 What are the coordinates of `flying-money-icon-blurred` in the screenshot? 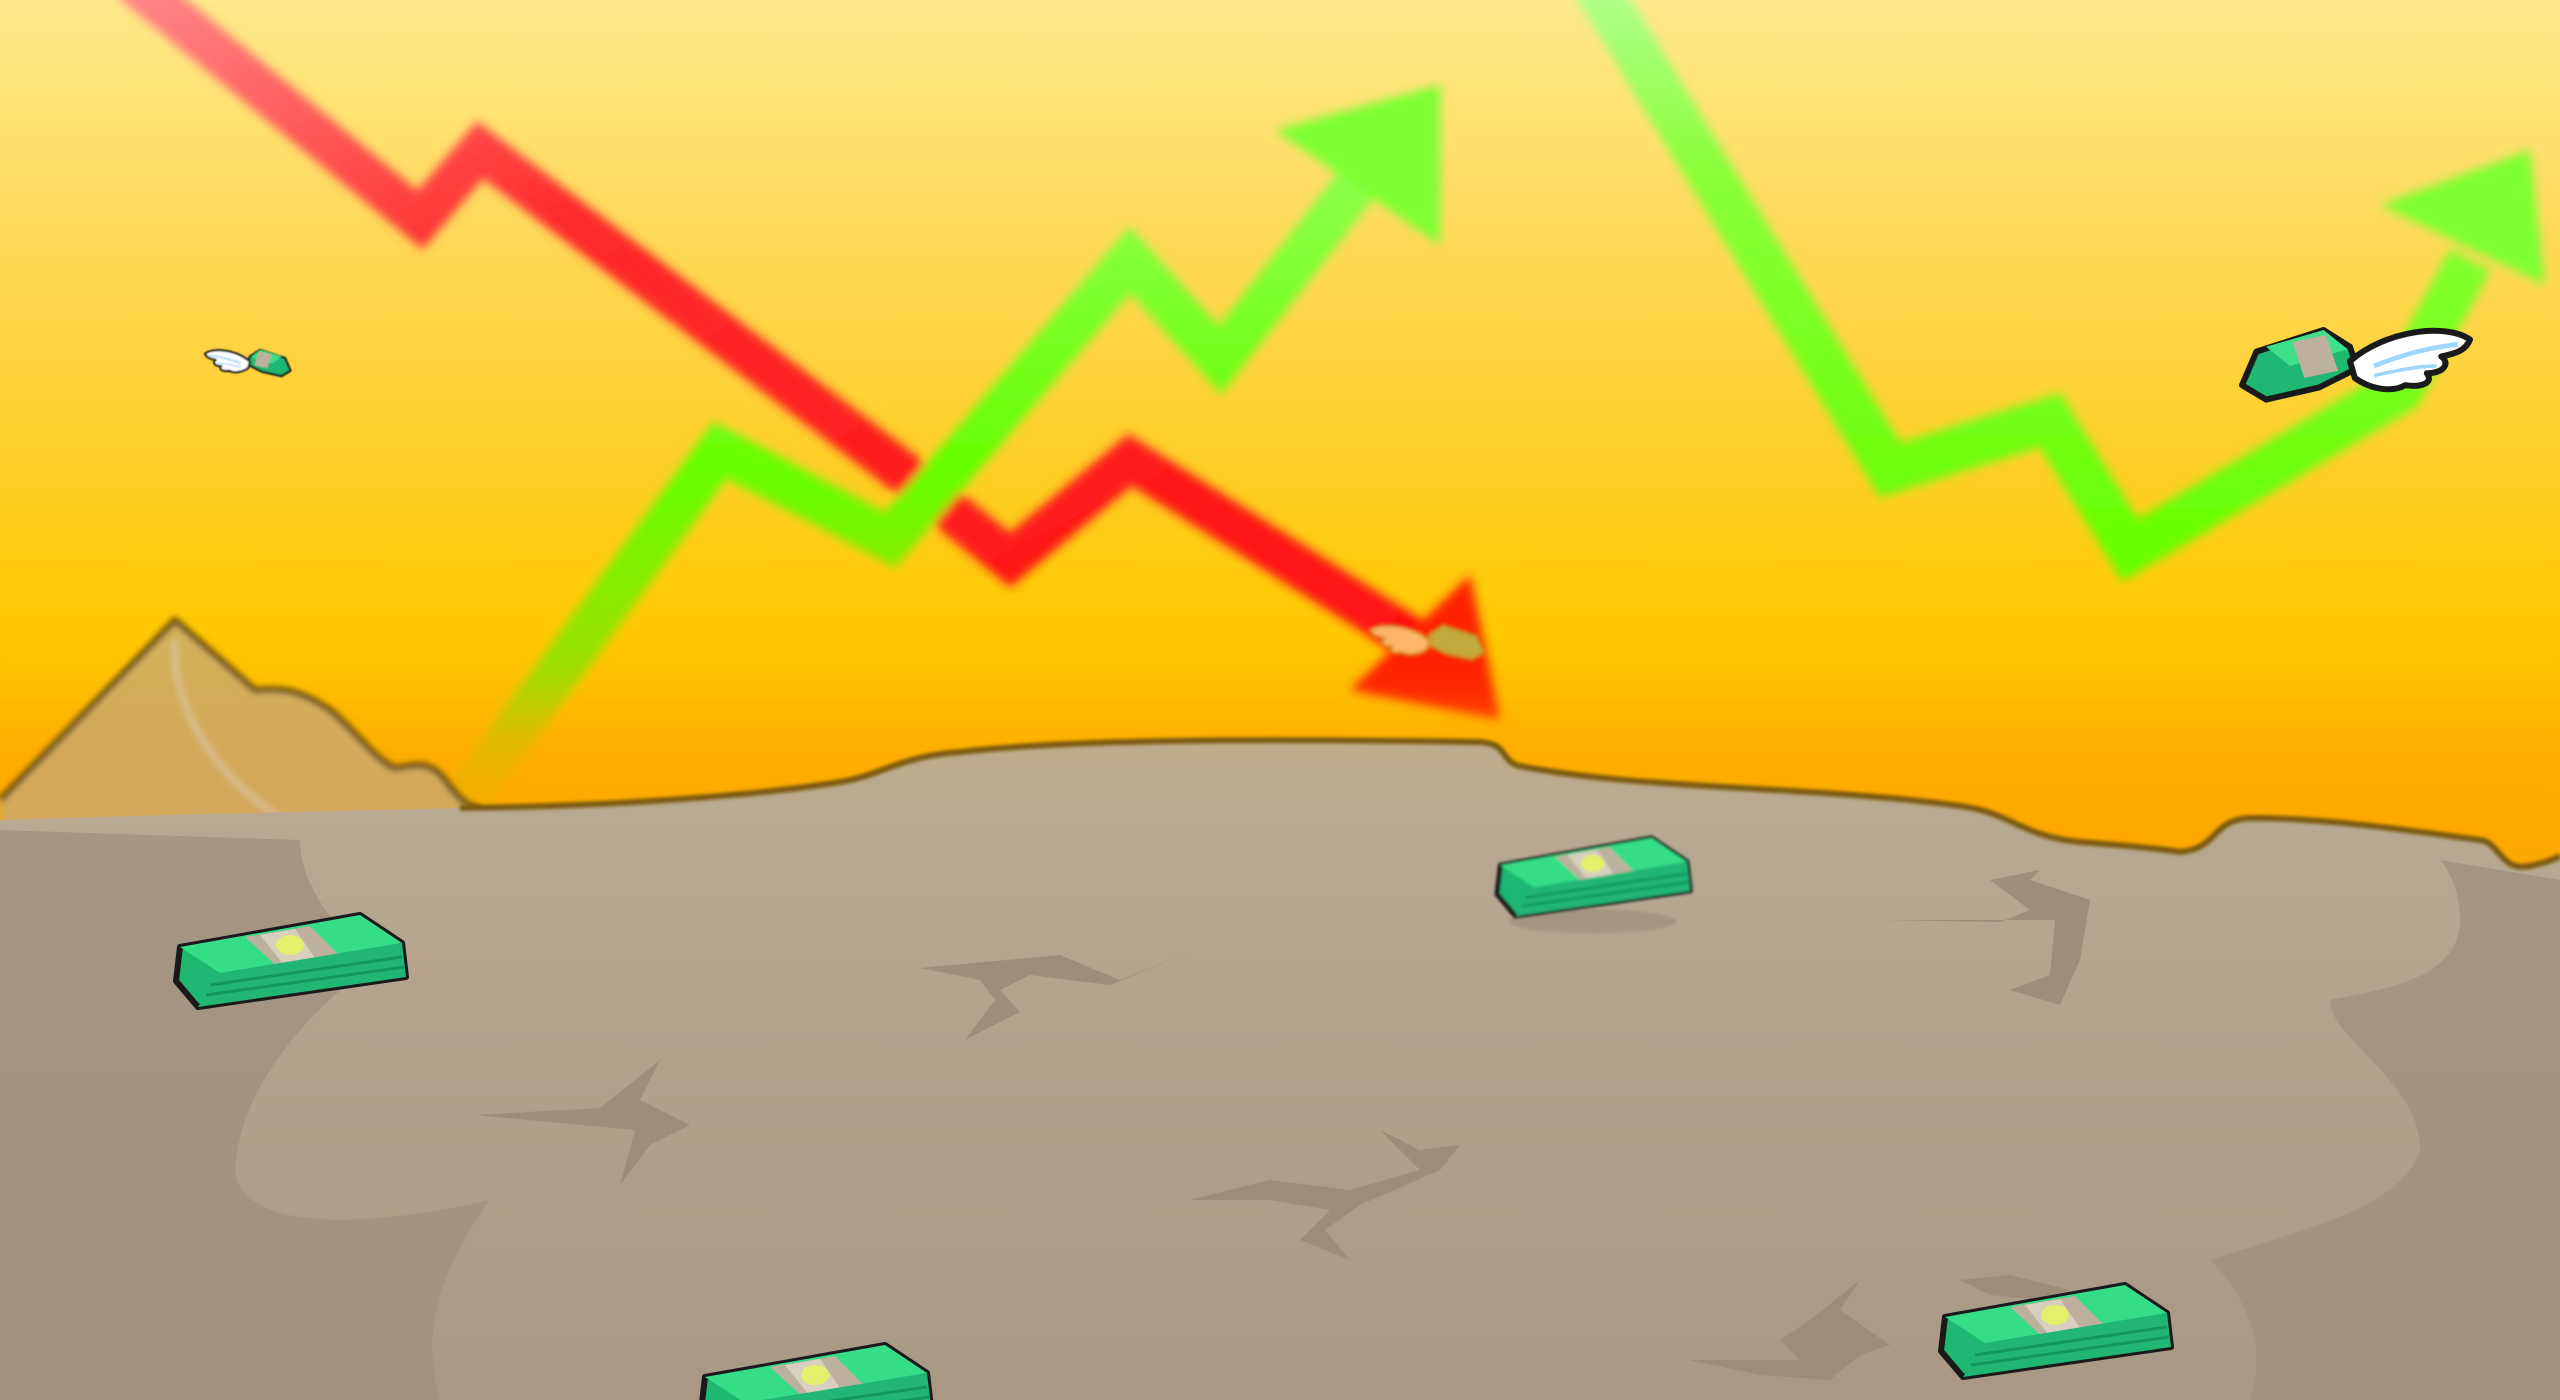 It's located at (1427, 642).